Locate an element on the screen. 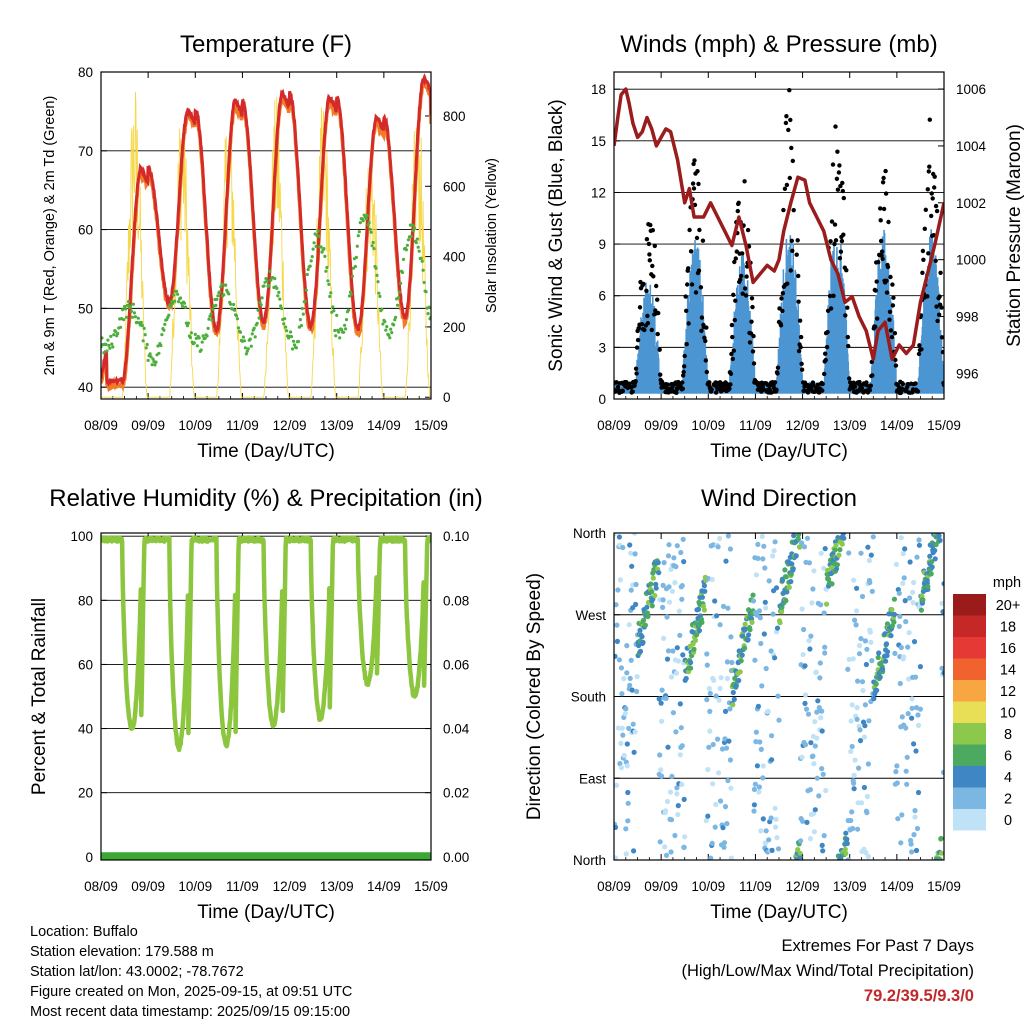 The width and height of the screenshot is (1024, 1024). y2-tick-label: 600 is located at coordinates (454, 186).